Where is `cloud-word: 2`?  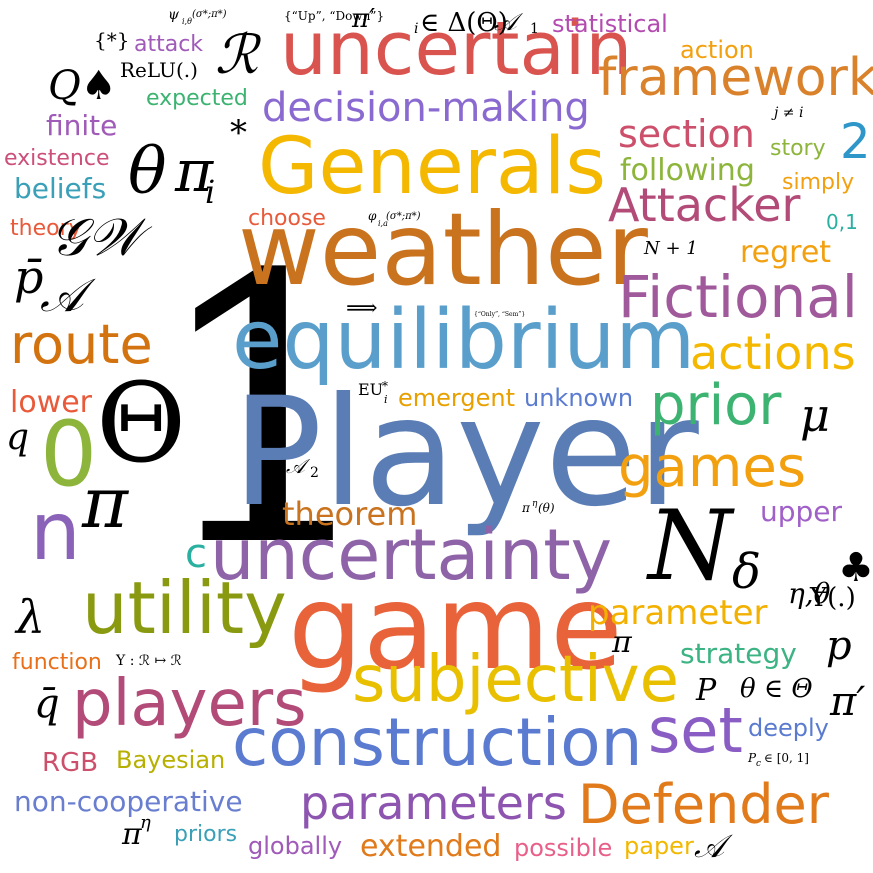
cloud-word: 2 is located at coordinates (855, 142).